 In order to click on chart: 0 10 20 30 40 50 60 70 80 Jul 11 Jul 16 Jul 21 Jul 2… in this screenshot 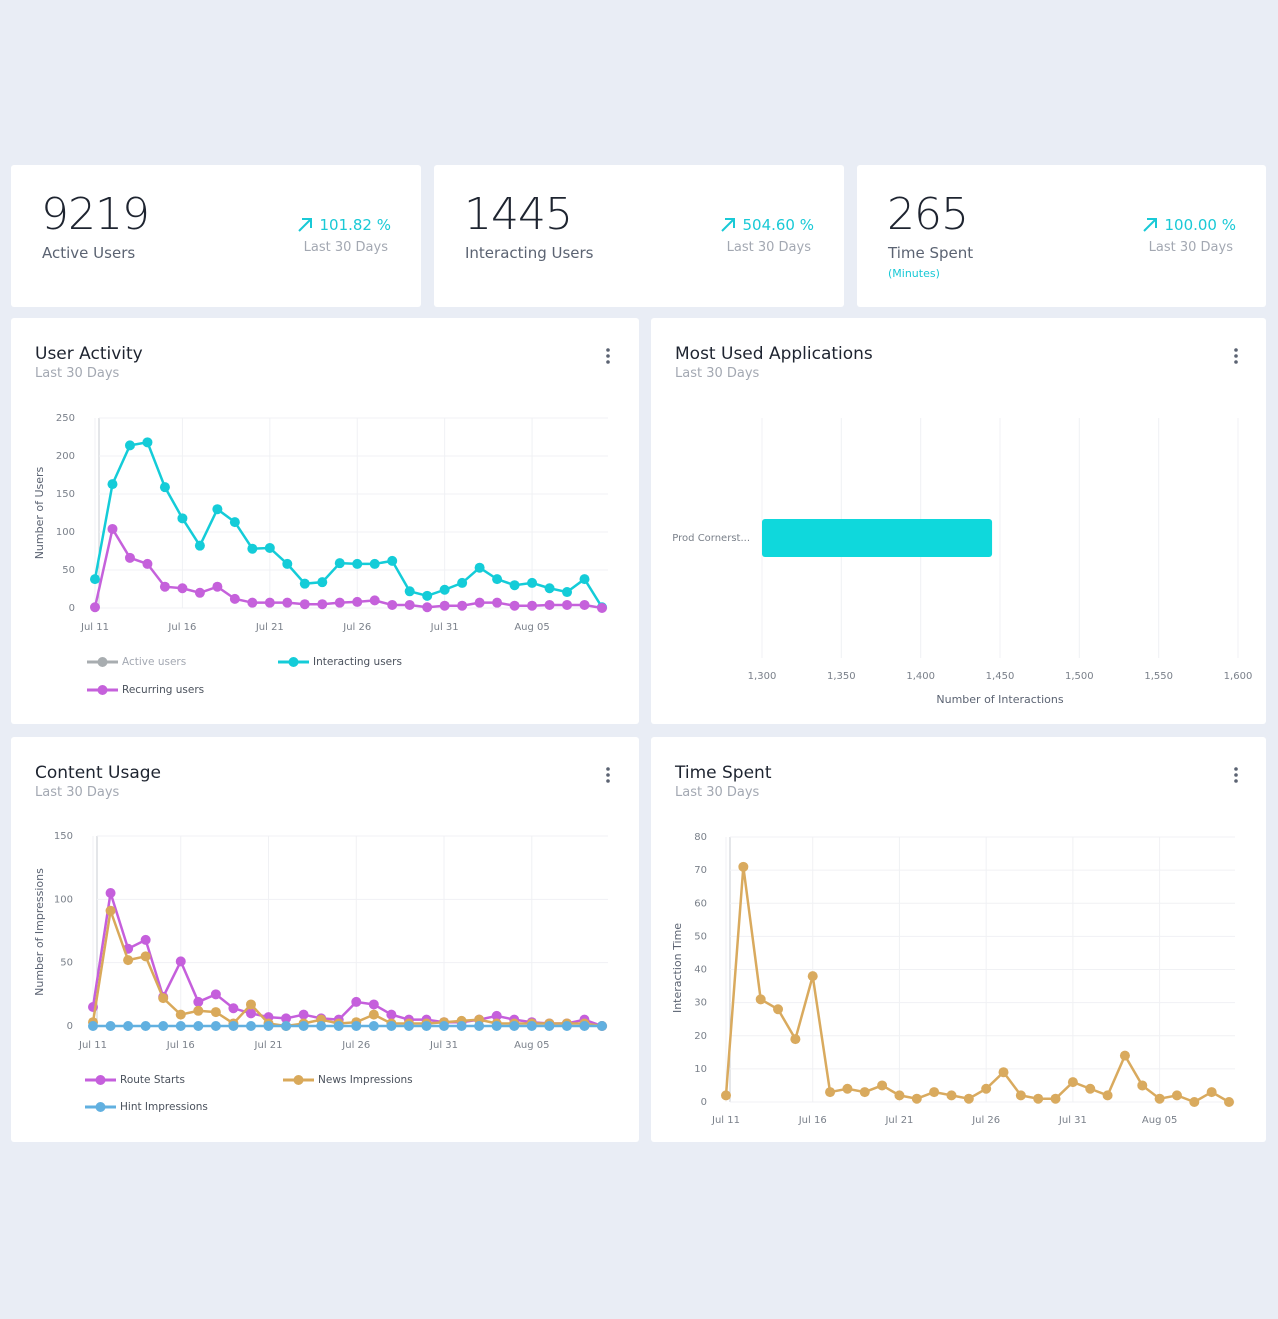, I will do `click(953, 979)`.